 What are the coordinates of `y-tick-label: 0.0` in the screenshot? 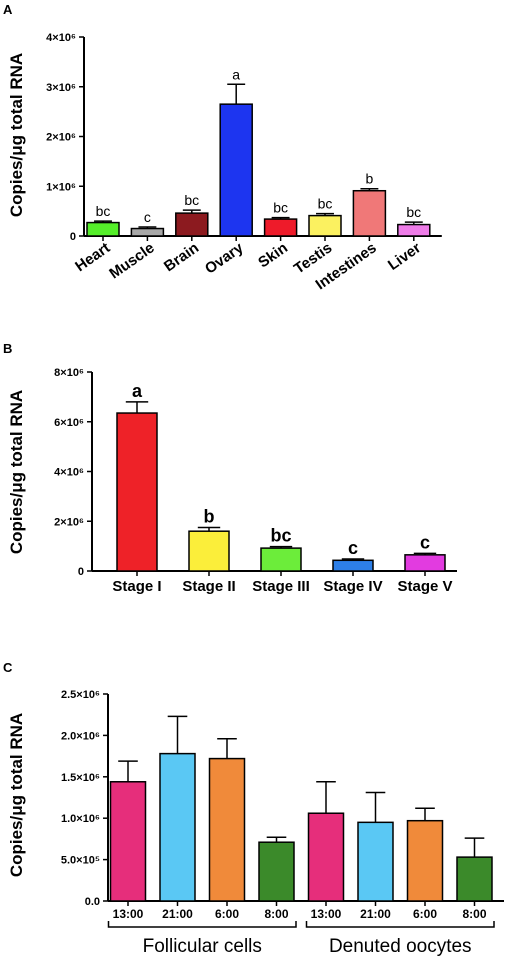 It's located at (92, 902).